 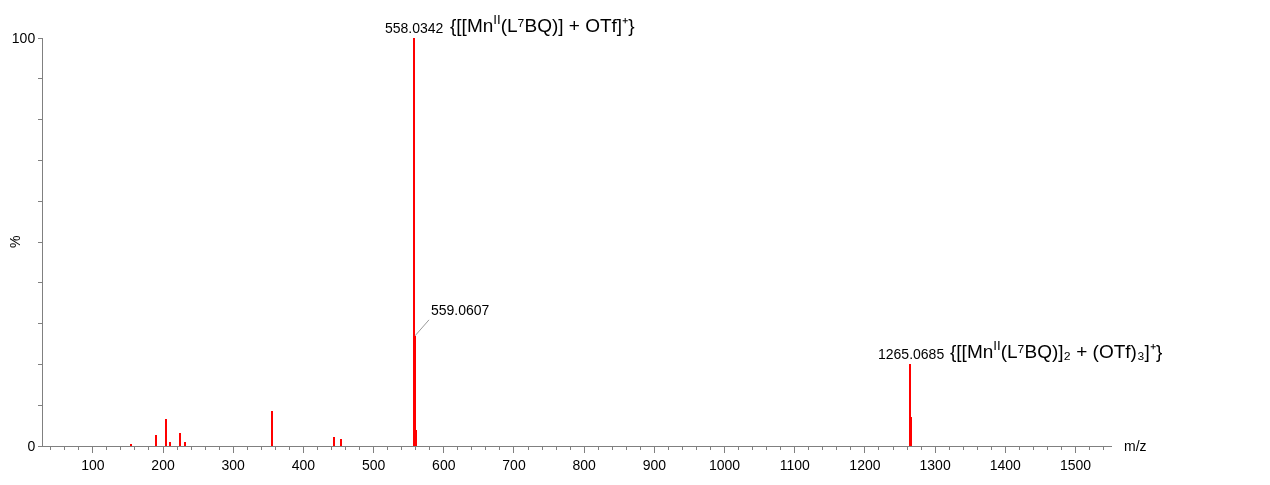 I want to click on x-tick-label: 500, so click(x=373, y=464).